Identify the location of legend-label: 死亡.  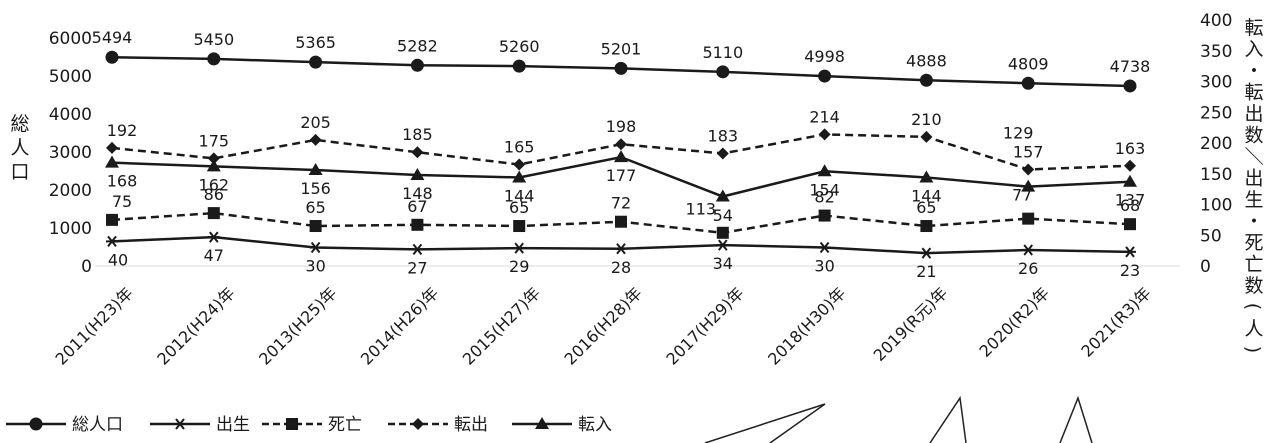
(345, 425).